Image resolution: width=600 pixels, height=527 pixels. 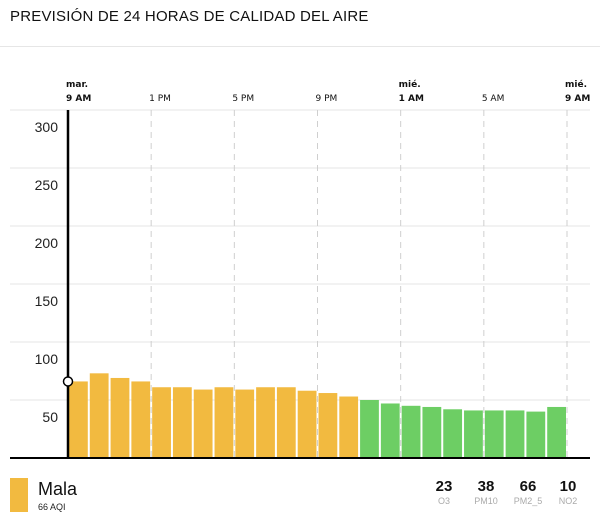 What do you see at coordinates (77, 85) in the screenshot?
I see `x-tick-day: mar.` at bounding box center [77, 85].